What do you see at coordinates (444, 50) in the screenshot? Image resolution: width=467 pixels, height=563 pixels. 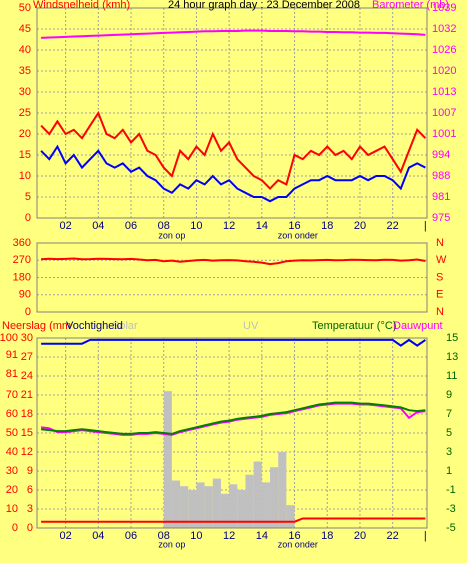 I see `y-tick-label: 1026` at bounding box center [444, 50].